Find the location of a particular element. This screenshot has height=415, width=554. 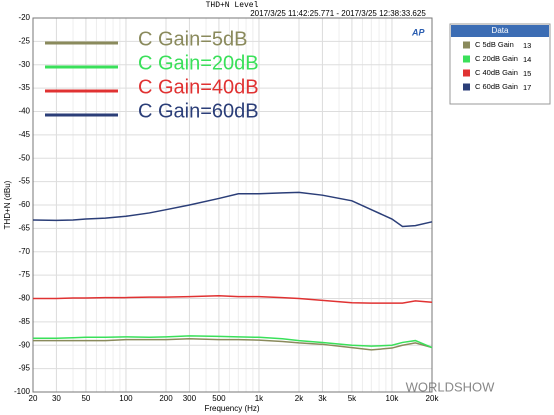

x-tick-label: 2k is located at coordinates (299, 398).